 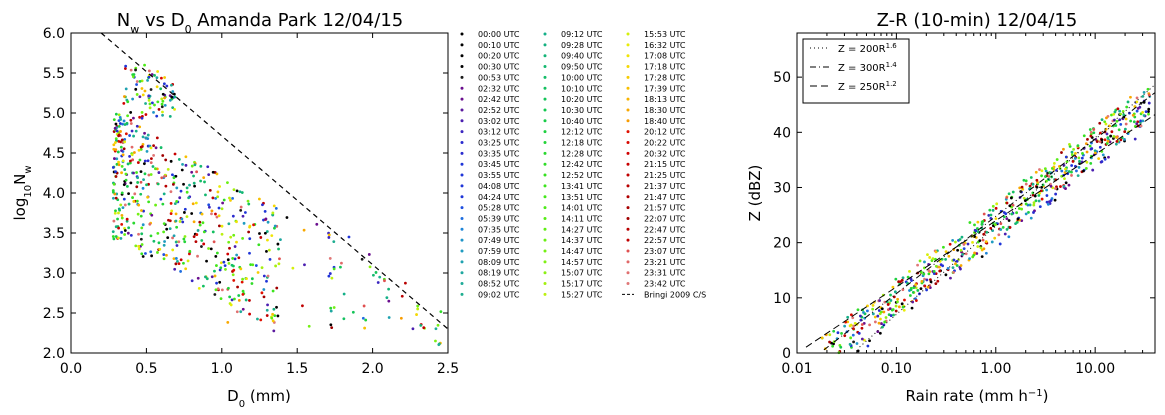 I want to click on right-legend-label: Z = 300R1.4, so click(x=867, y=67).